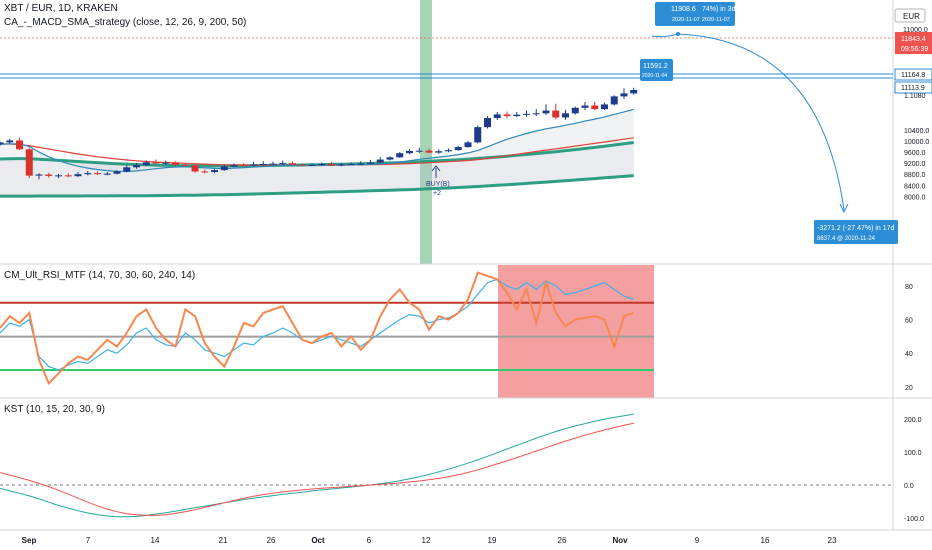 This screenshot has width=932, height=550. Describe the element at coordinates (915, 197) in the screenshot. I see `price-tick-label: 8000.0` at that location.